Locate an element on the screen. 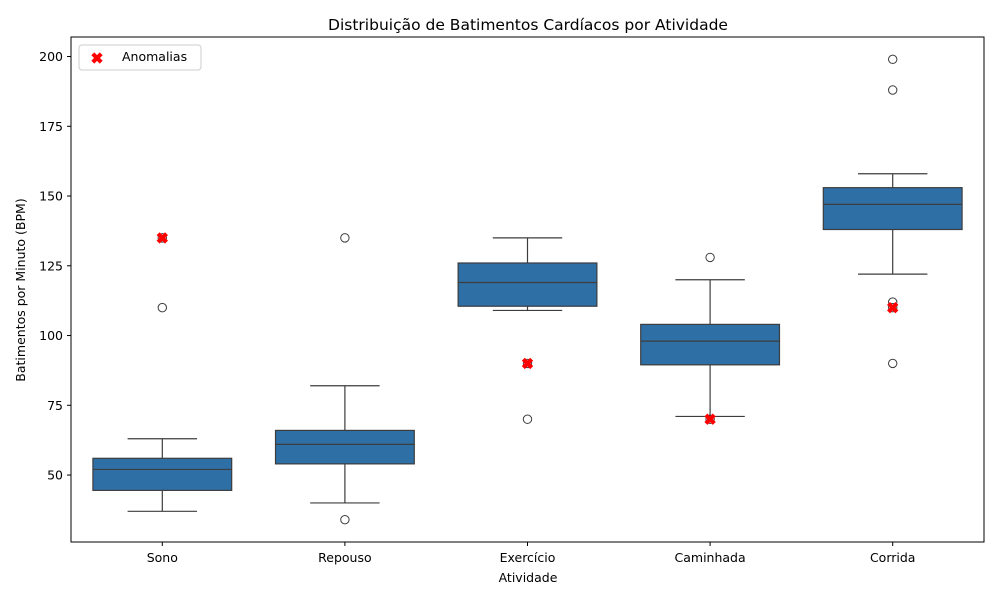 The image size is (1000, 600). x-tick-label: Exercício is located at coordinates (528, 557).